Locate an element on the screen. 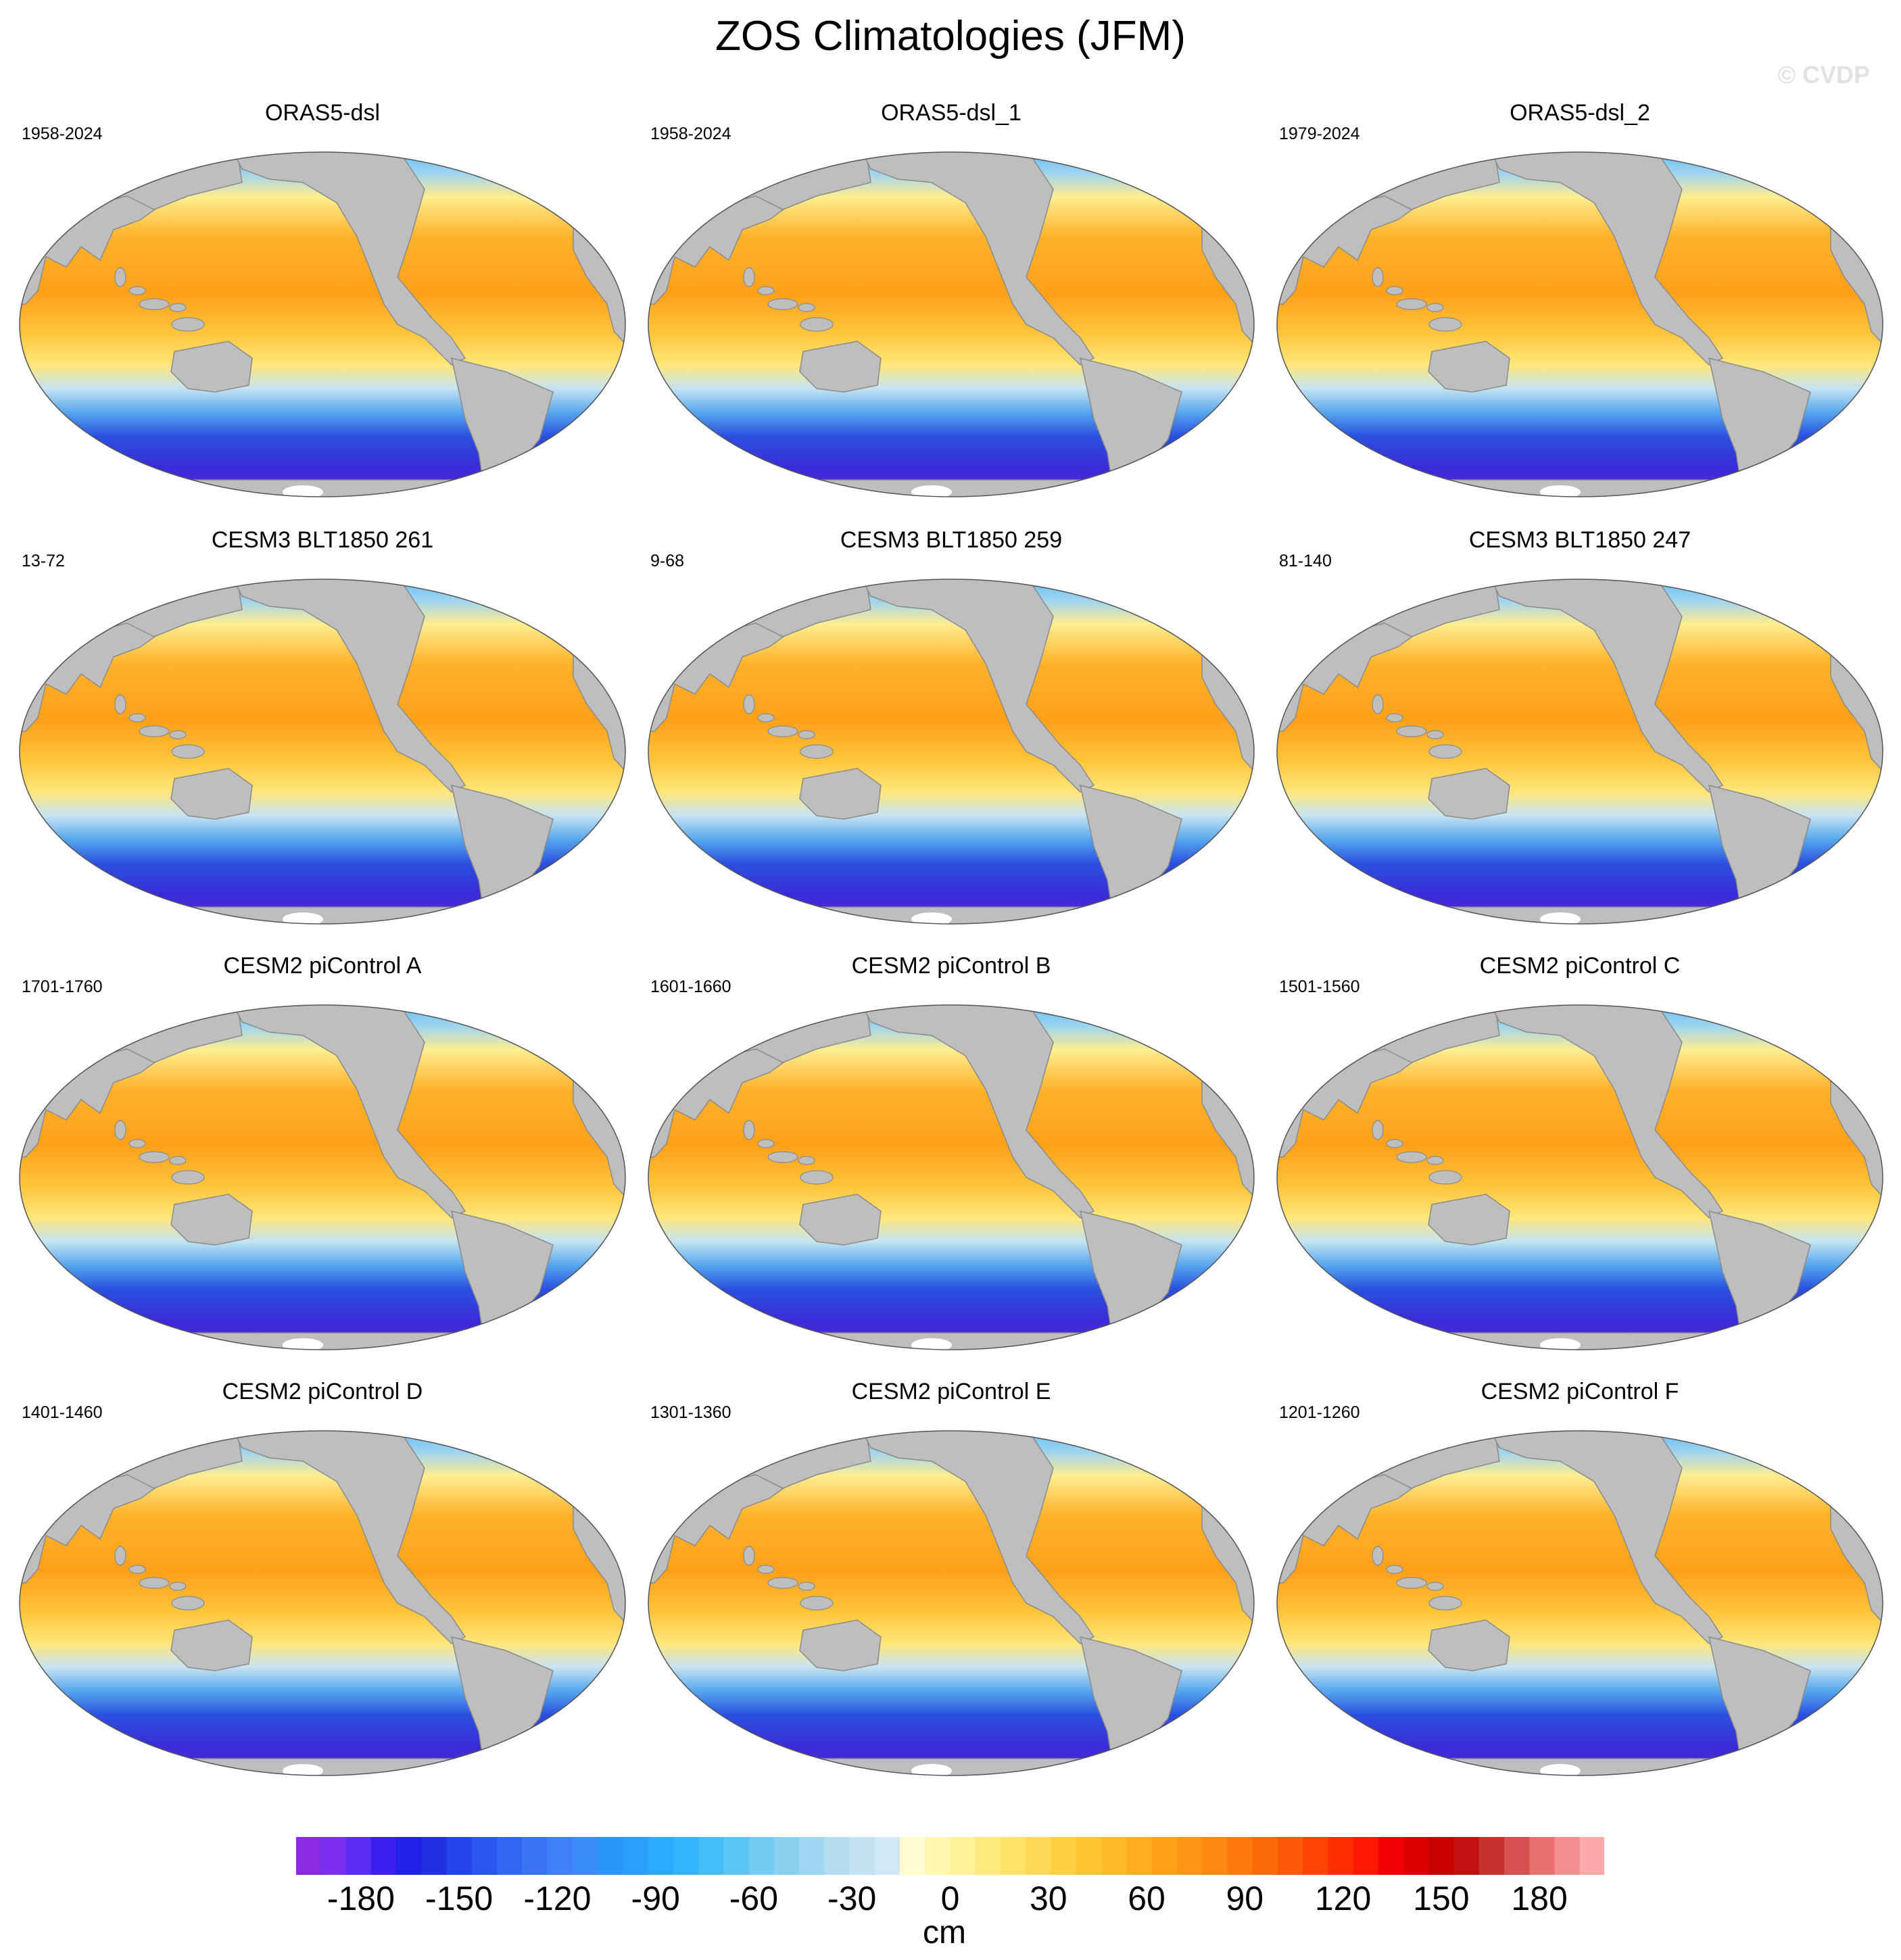 The width and height of the screenshot is (1901, 1960). colorbar-tick-label: -60 is located at coordinates (754, 1898).